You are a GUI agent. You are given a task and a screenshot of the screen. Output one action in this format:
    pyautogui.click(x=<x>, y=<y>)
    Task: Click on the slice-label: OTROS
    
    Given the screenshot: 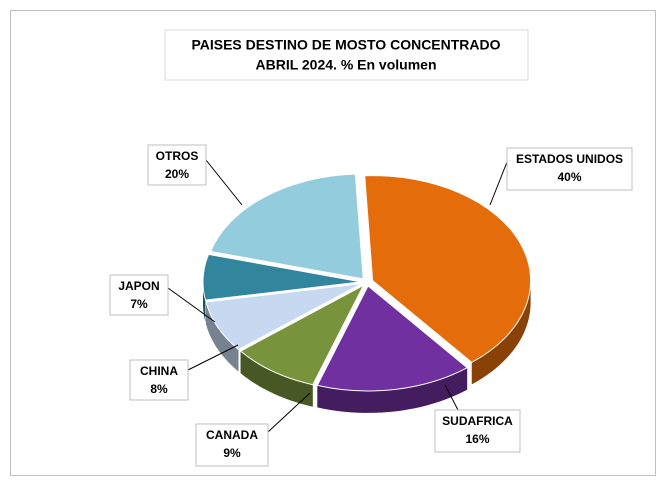 What is the action you would take?
    pyautogui.click(x=177, y=156)
    